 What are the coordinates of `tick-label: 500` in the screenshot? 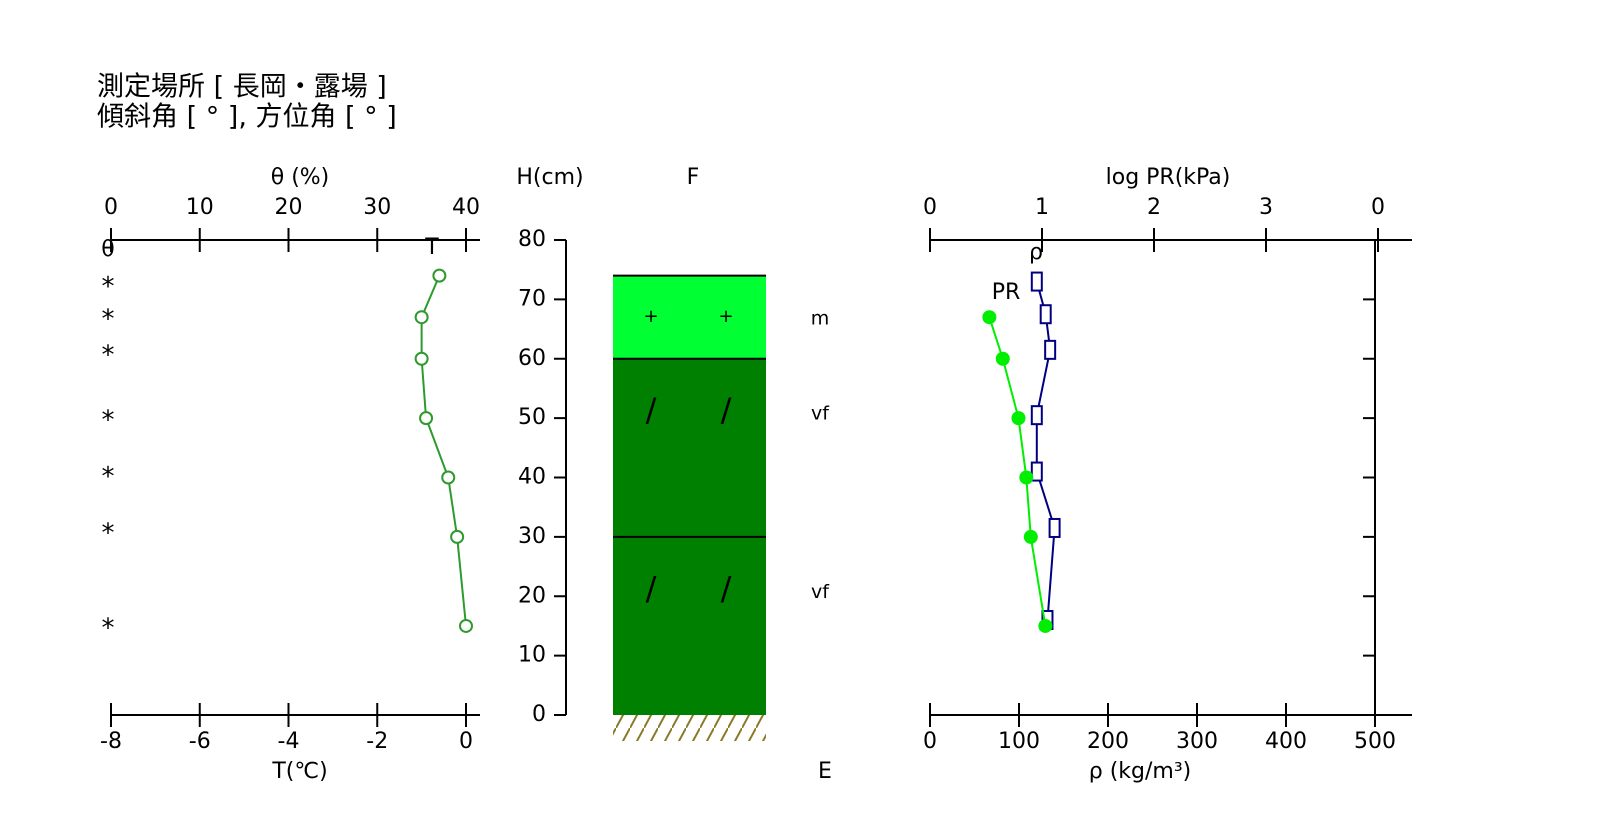 It's located at (1375, 741).